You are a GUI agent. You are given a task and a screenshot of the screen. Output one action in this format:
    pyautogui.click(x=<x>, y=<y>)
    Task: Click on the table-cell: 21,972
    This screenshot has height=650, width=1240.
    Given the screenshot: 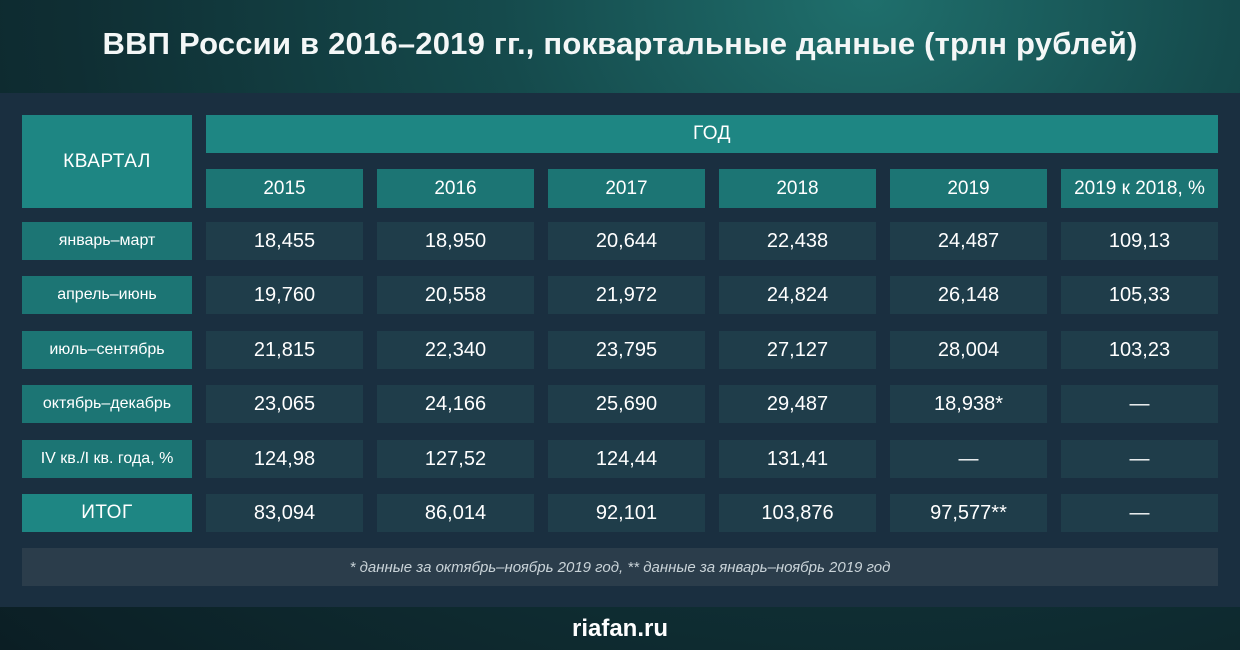 What is the action you would take?
    pyautogui.click(x=626, y=295)
    